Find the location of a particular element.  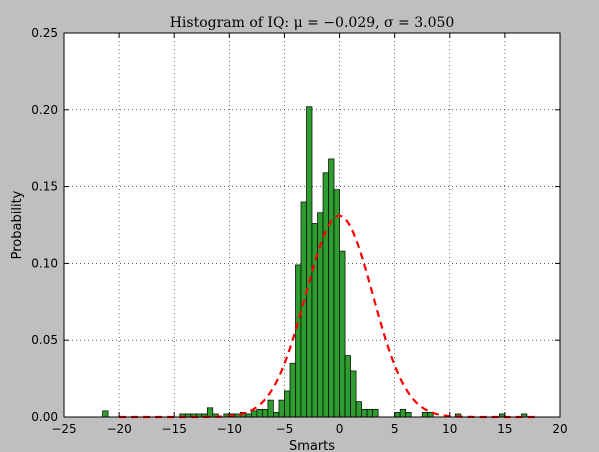

x-tick-label: 5 is located at coordinates (395, 429).